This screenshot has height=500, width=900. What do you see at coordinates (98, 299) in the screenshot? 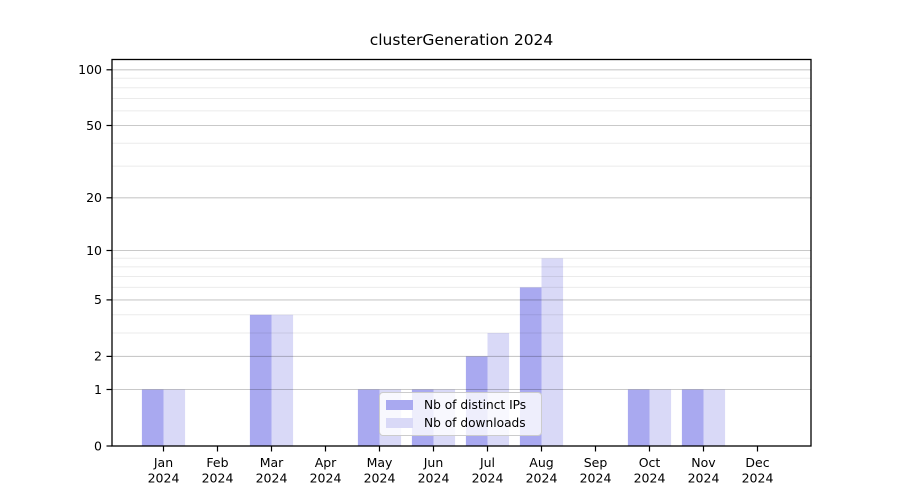
I see `y-tick-label-5: 5` at bounding box center [98, 299].